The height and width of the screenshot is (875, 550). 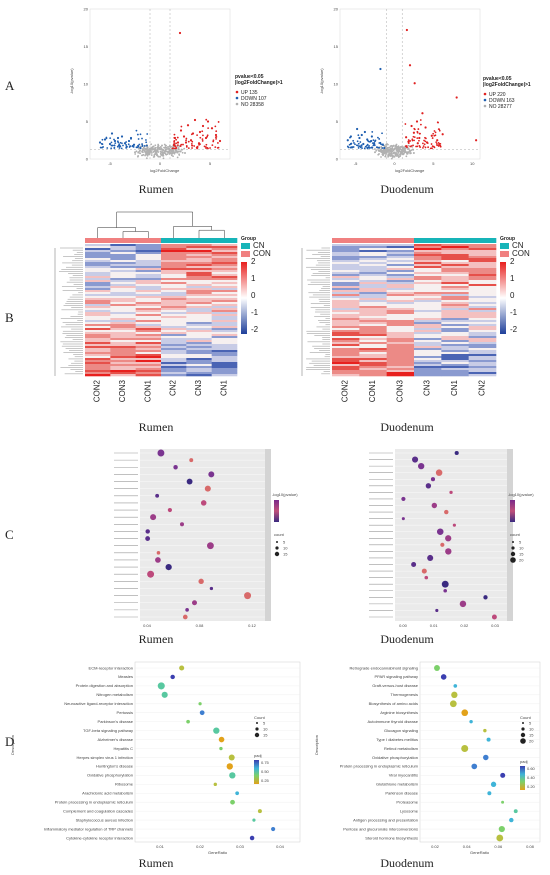 I want to click on volcano-rumen-xlabel: log2FoldChange, so click(x=165, y=170).